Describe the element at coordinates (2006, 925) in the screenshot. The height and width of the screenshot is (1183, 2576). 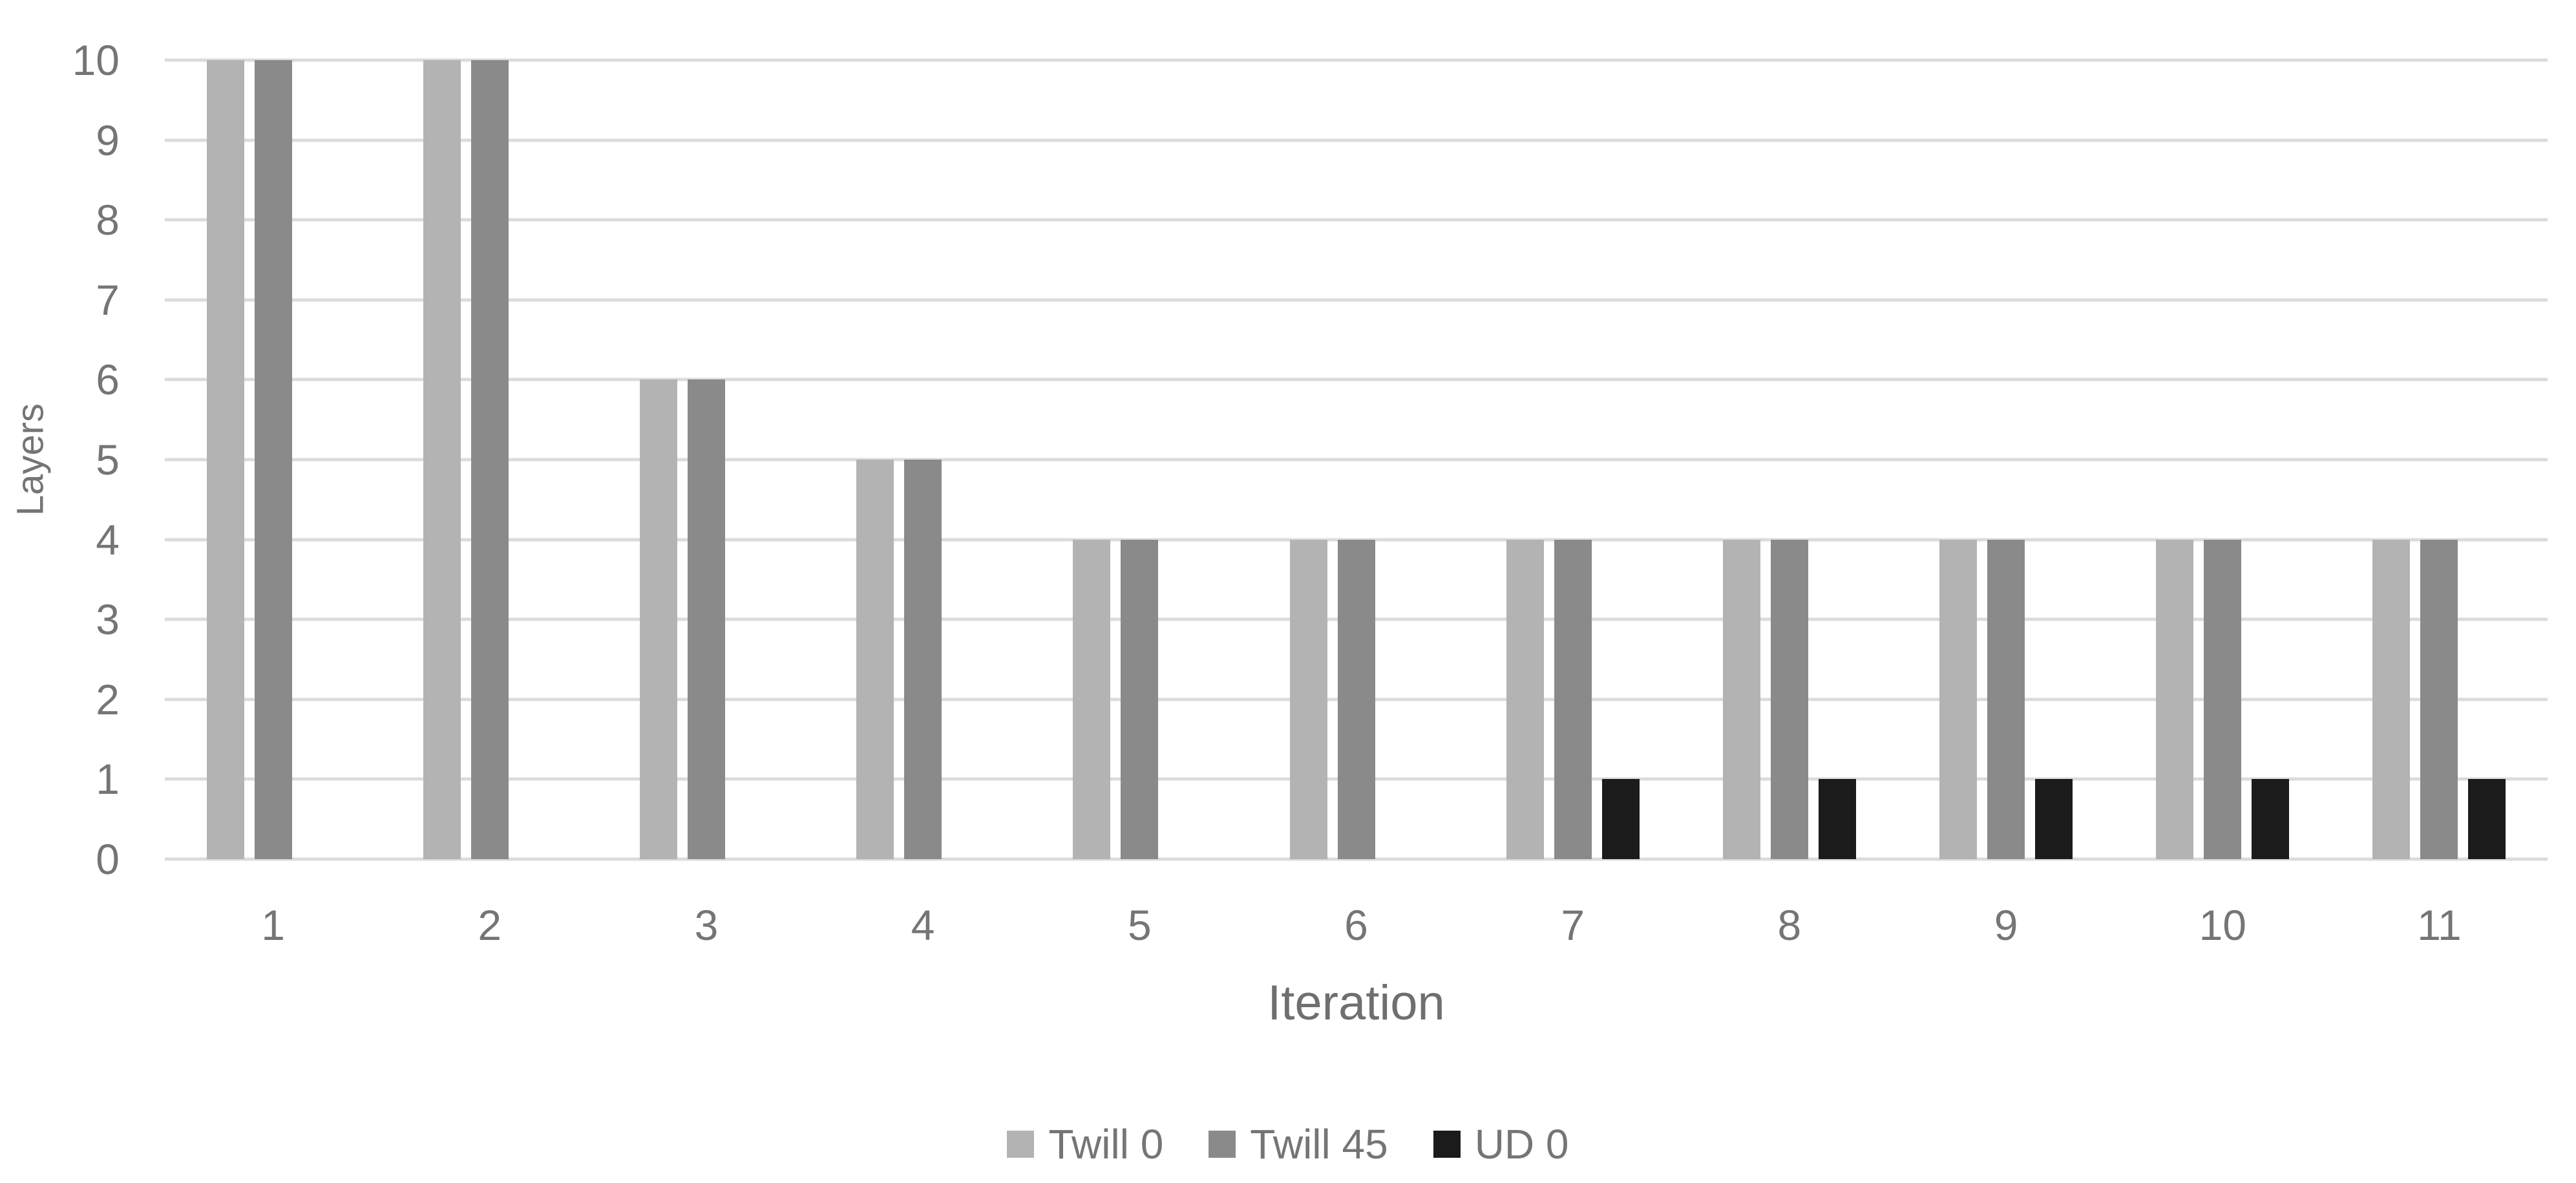
I see `x-tick-label: 9` at that location.